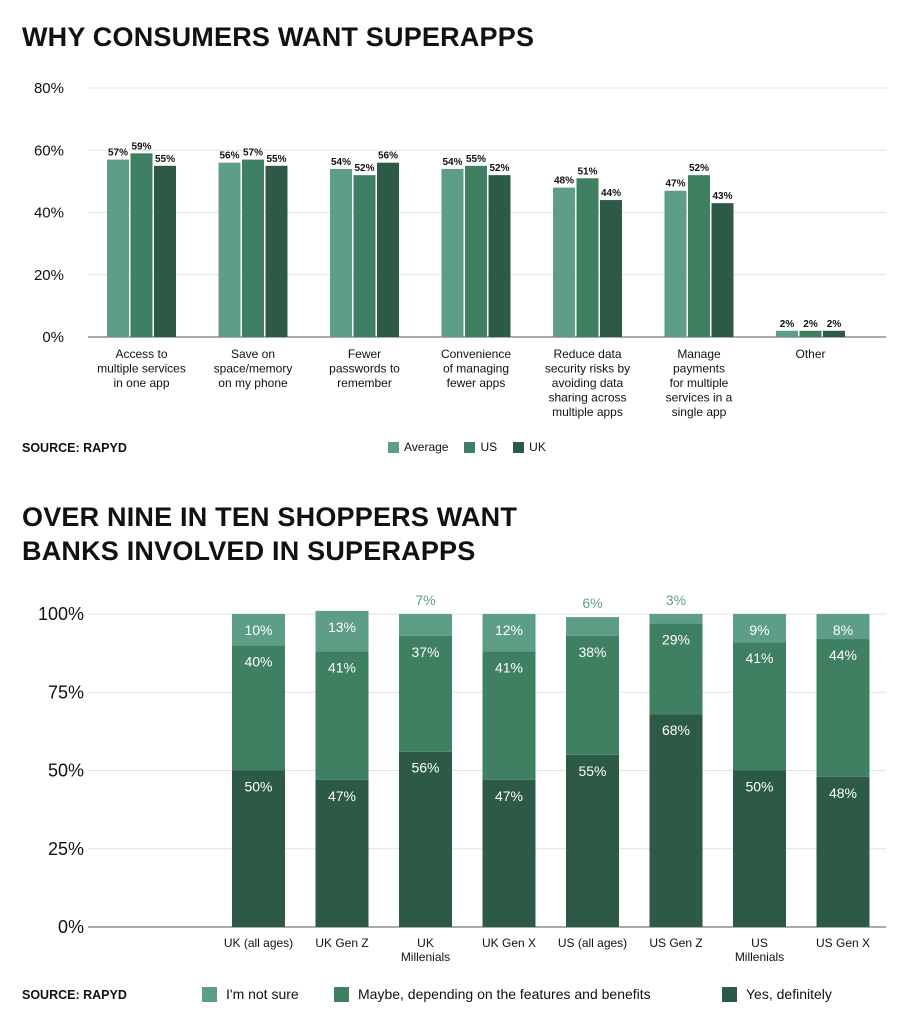 The height and width of the screenshot is (1024, 919). What do you see at coordinates (141, 368) in the screenshot?
I see `x-tick-label: Access to multiple services in one app` at bounding box center [141, 368].